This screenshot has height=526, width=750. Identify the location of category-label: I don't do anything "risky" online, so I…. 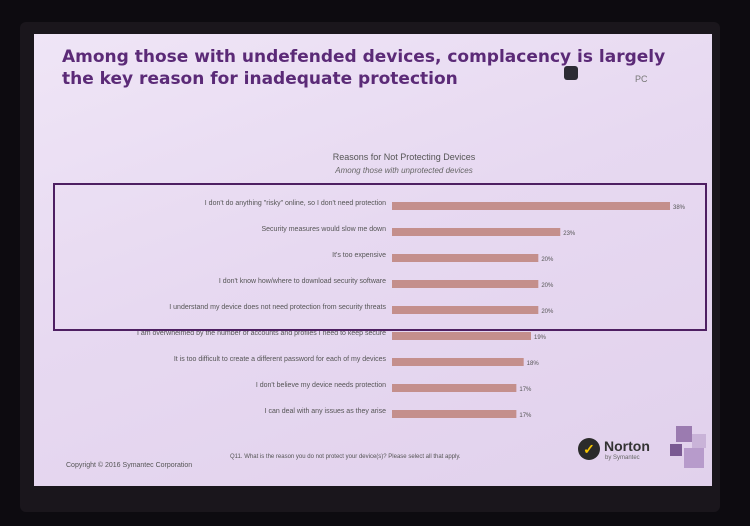
(295, 203).